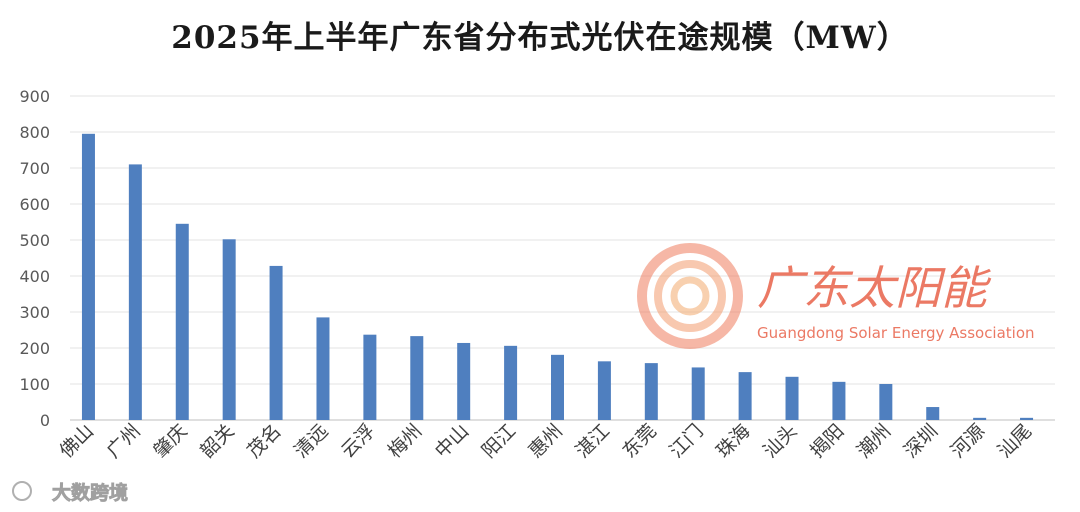  Describe the element at coordinates (780, 441) in the screenshot. I see `x-tick-label: 汕头` at that location.